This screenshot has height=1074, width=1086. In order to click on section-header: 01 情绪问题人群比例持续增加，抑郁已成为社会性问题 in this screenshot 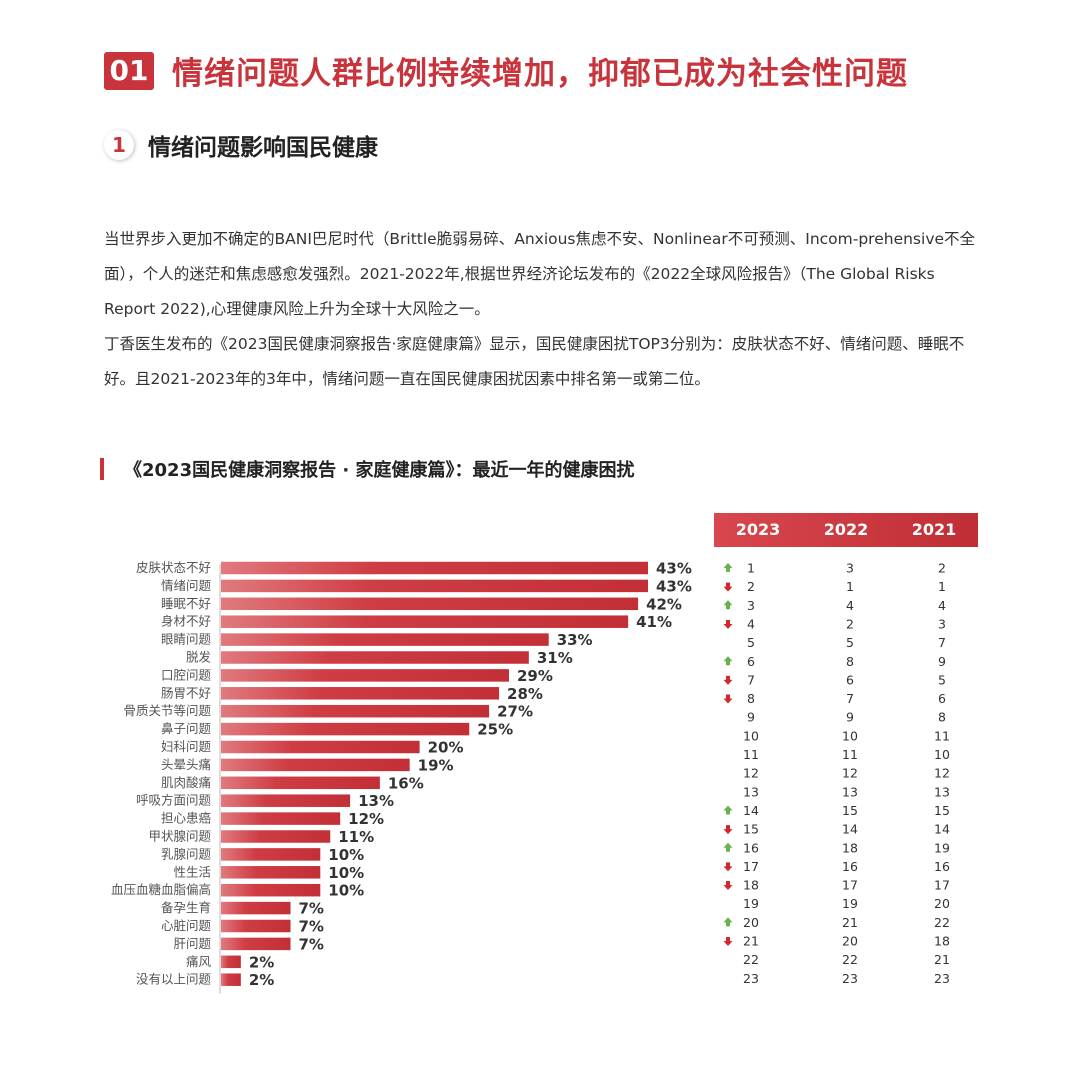, I will do `click(506, 70)`.